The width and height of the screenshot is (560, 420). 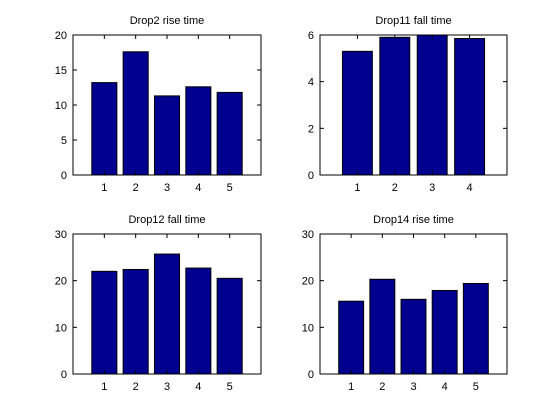 What do you see at coordinates (413, 21) in the screenshot?
I see `chart-title: Drop11 fall time` at bounding box center [413, 21].